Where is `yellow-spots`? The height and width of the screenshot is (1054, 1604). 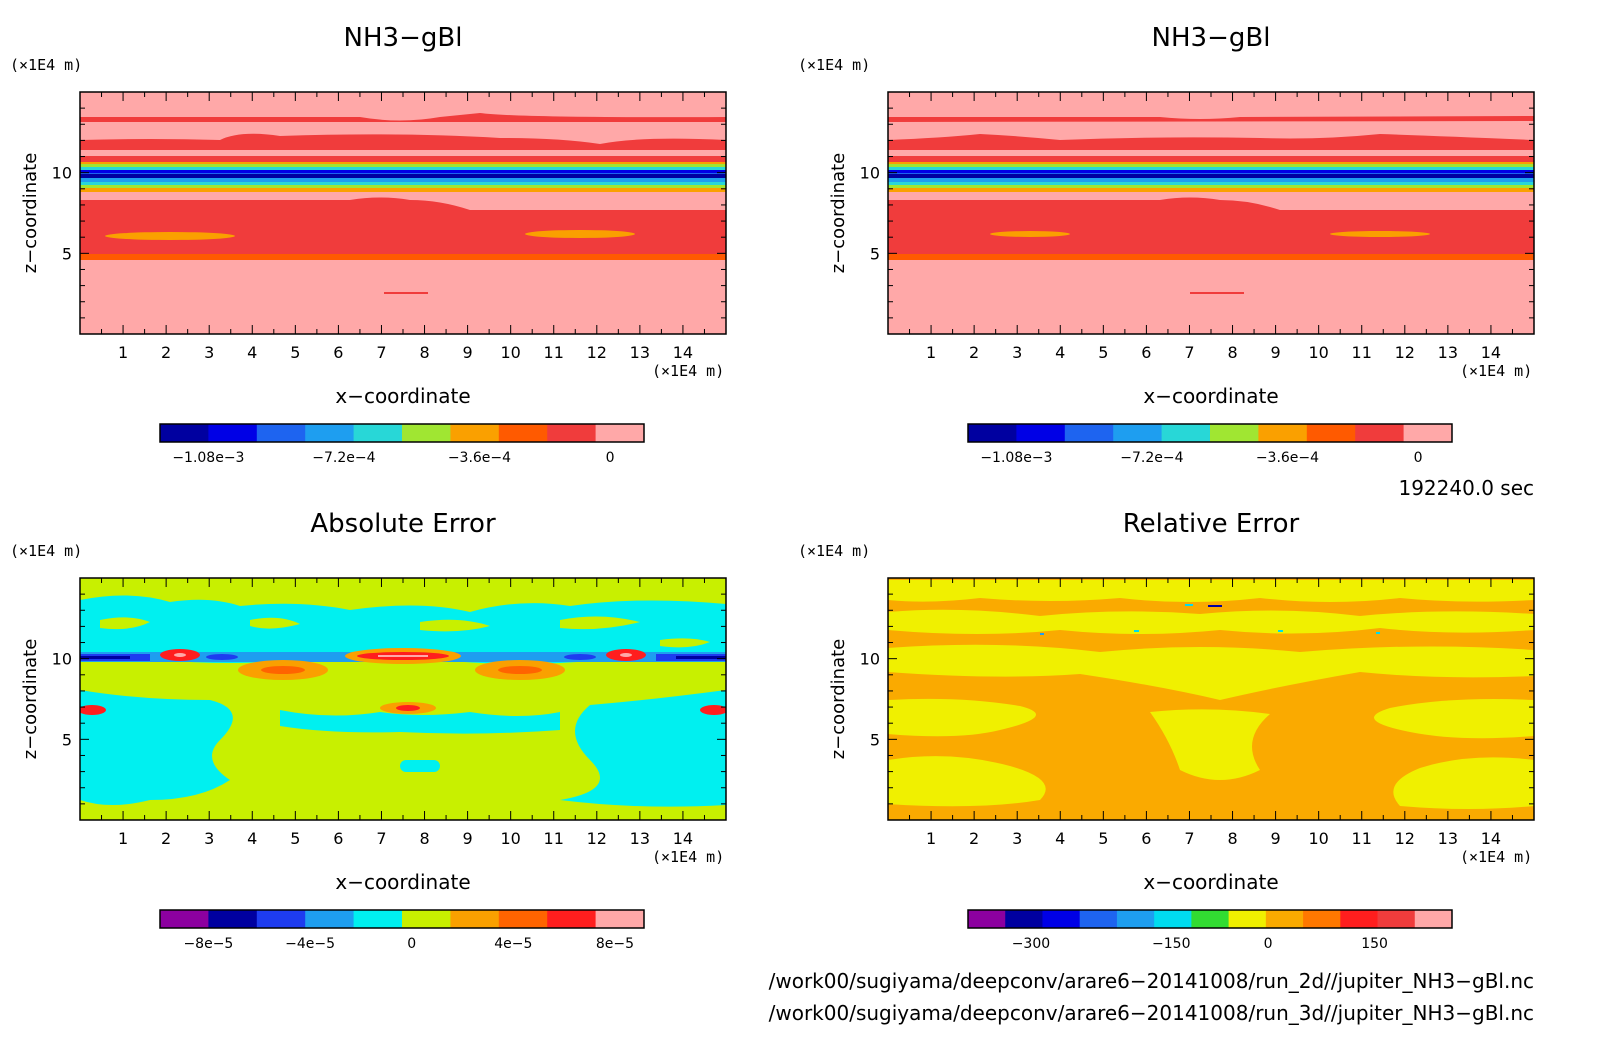 yellow-spots is located at coordinates (405, 632).